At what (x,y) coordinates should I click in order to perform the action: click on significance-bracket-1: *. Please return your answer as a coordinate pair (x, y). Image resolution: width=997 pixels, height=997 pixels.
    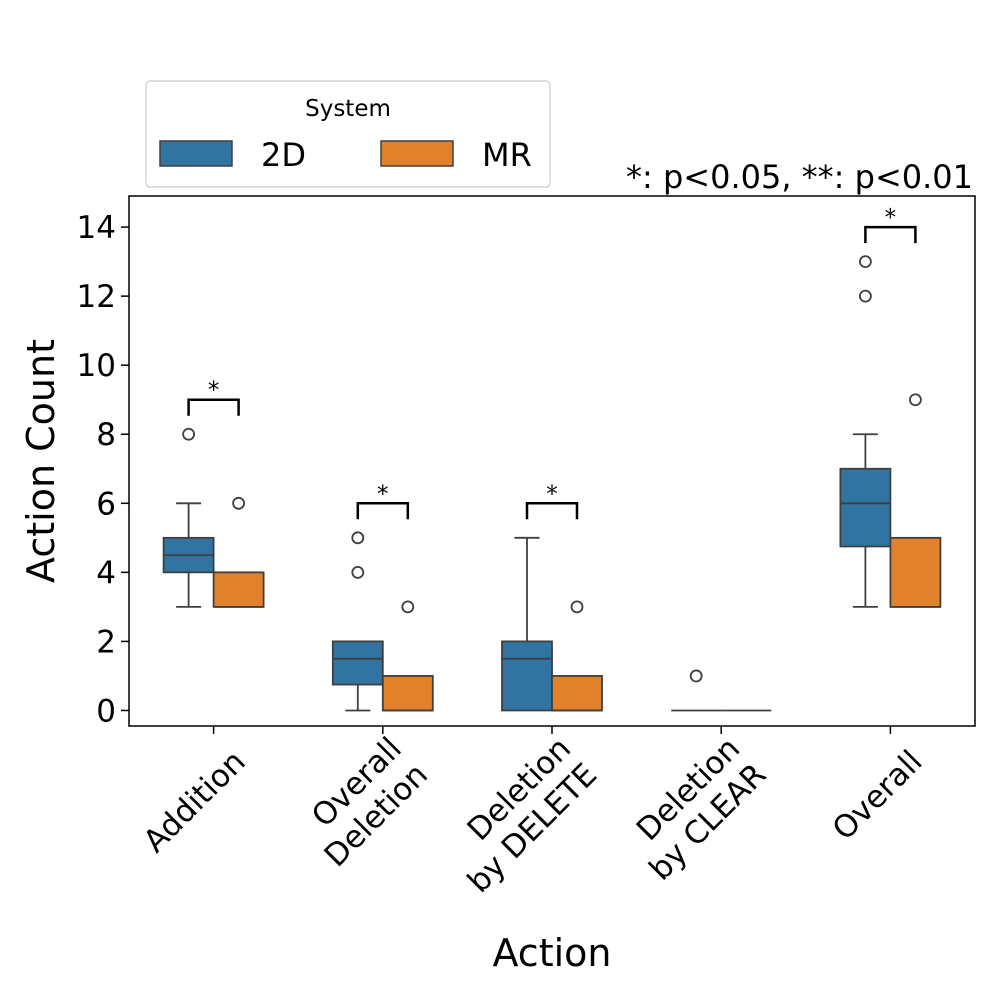
    Looking at the image, I should click on (213, 397).